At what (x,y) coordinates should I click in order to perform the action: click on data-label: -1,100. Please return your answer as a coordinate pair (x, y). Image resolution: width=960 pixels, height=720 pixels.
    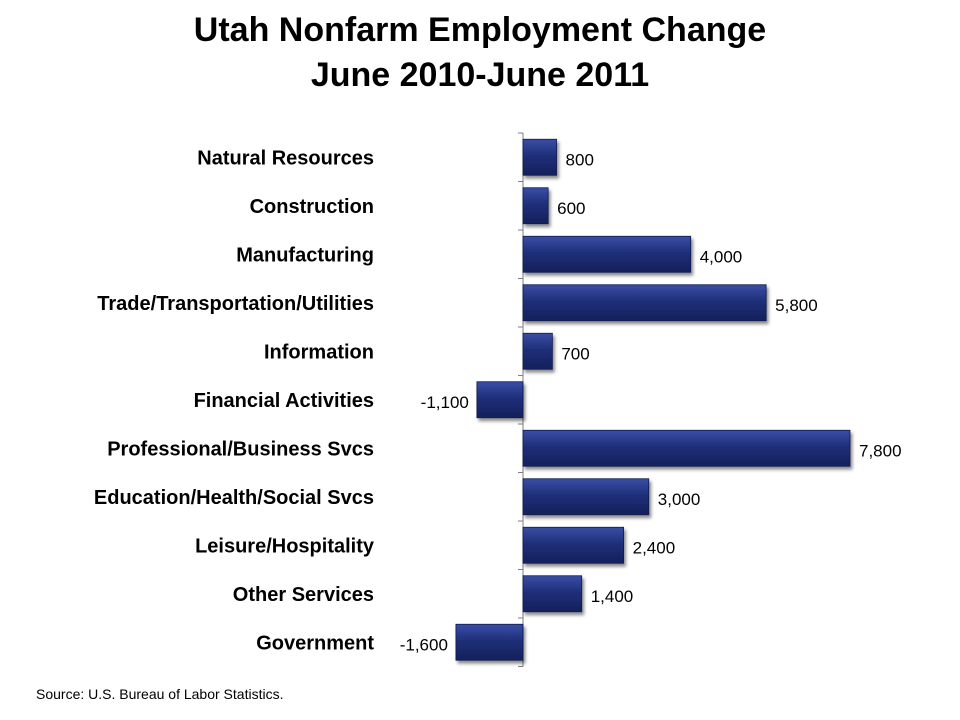
    Looking at the image, I should click on (445, 402).